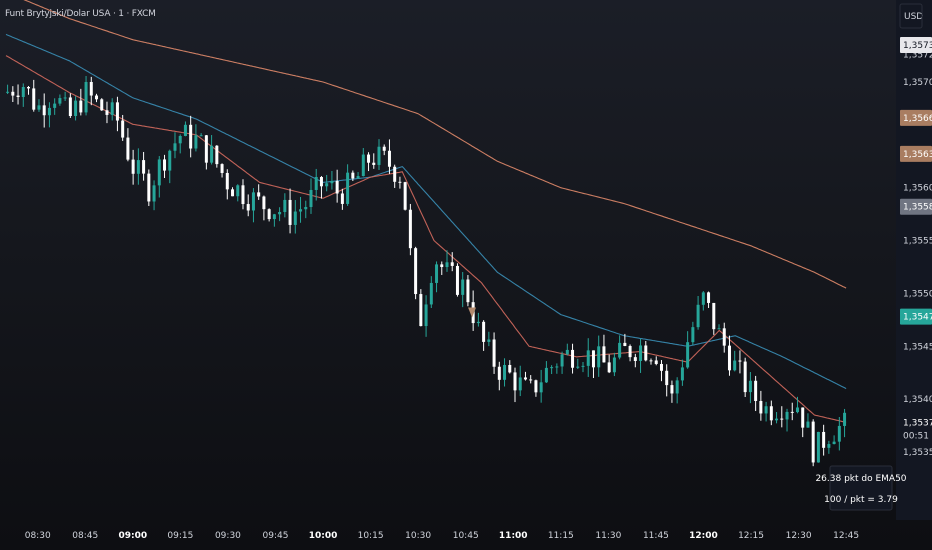  I want to click on price-tick-label: 1,35400, so click(917, 400).